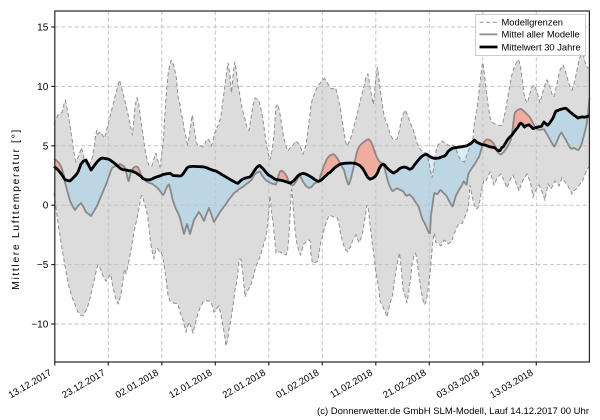 The image size is (600, 420). What do you see at coordinates (541, 34) in the screenshot?
I see `svg-text: Mittel aller Modelle` at bounding box center [541, 34].